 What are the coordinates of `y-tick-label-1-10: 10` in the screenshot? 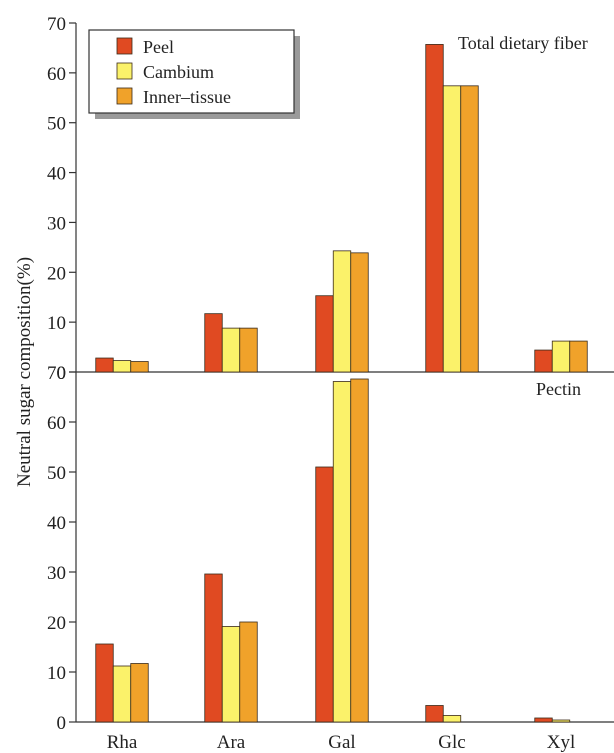 It's located at (56, 673).